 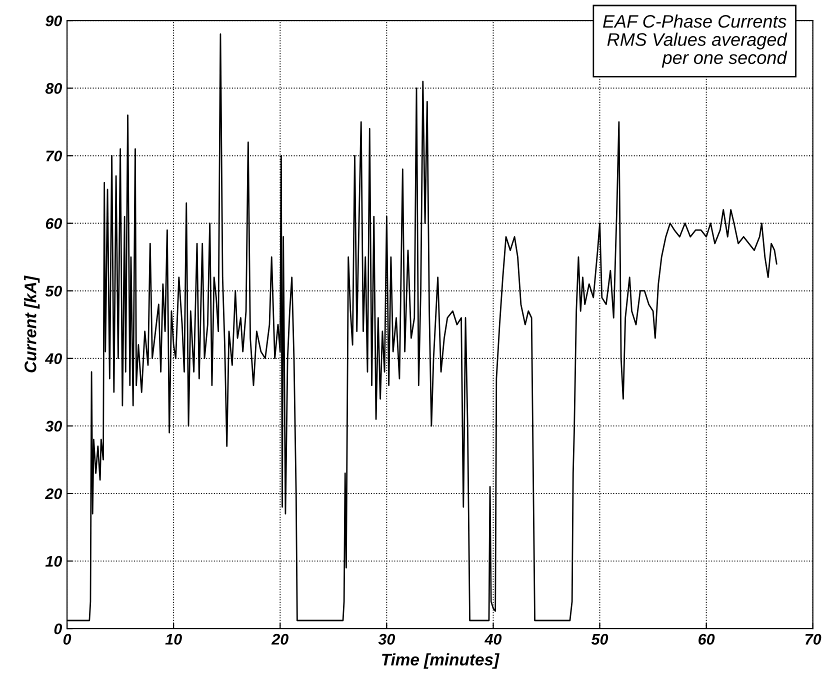 I want to click on x-tick-label: 20, so click(x=279, y=639).